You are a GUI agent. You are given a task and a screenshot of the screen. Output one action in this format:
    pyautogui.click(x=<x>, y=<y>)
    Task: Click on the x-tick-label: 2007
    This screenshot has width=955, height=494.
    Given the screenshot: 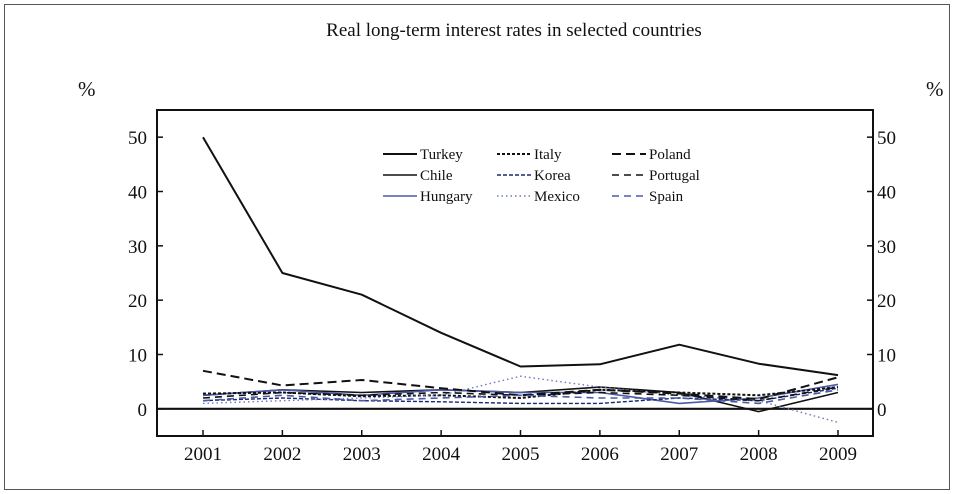 What is the action you would take?
    pyautogui.click(x=679, y=454)
    